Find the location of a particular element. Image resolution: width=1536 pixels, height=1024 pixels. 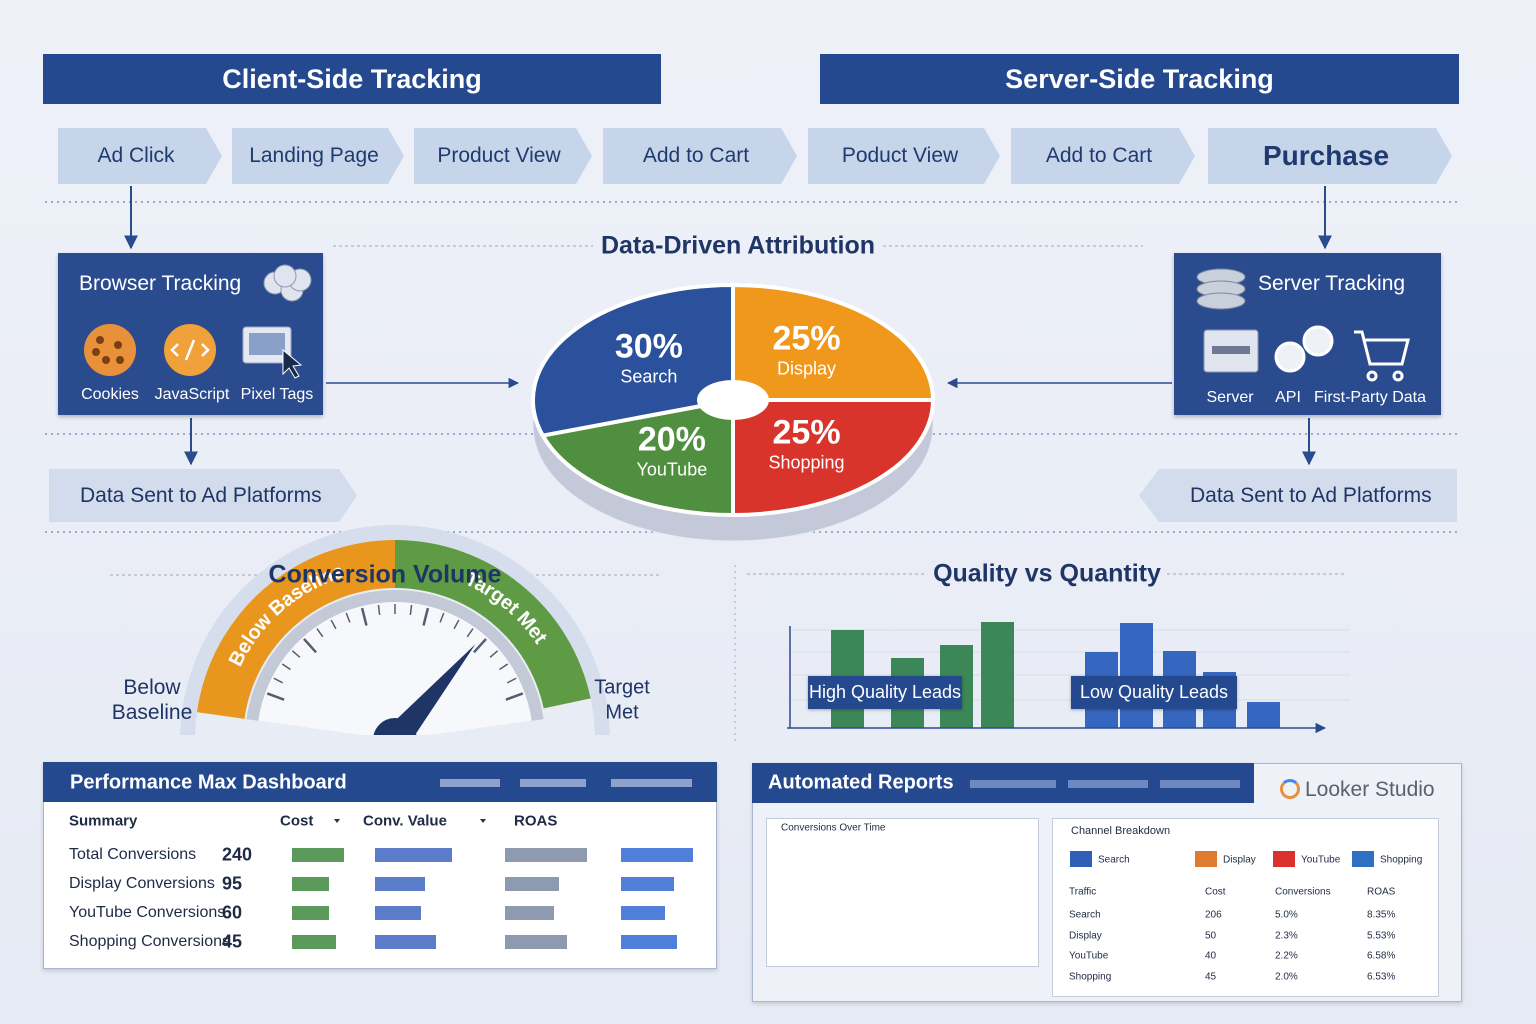

slice-name-label: Display is located at coordinates (807, 368).